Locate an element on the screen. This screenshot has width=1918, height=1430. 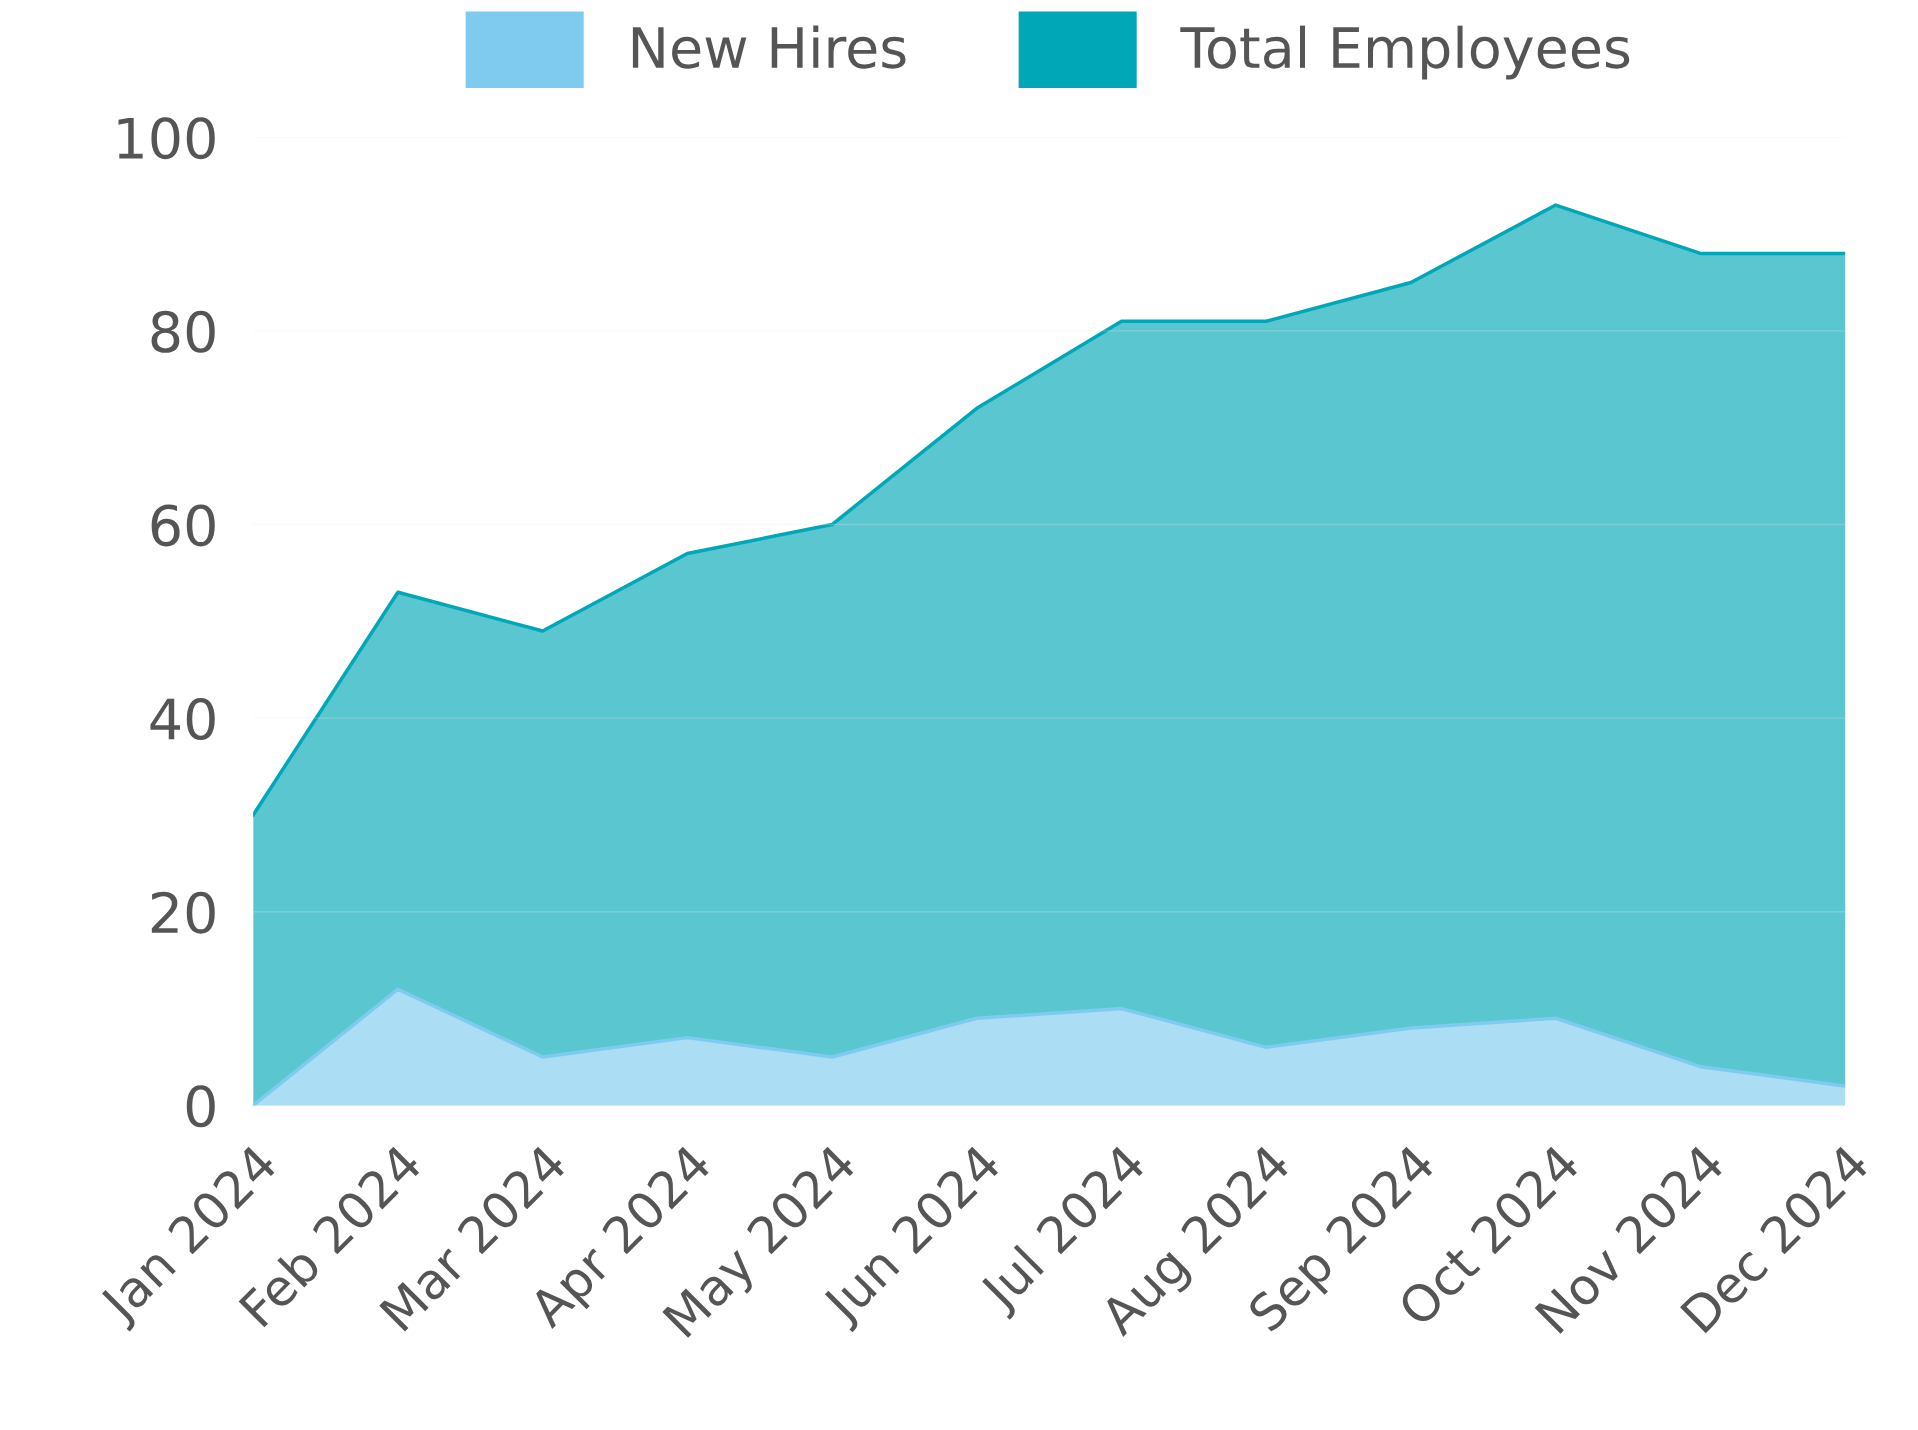
y-tick-label: 100 is located at coordinates (166, 138).